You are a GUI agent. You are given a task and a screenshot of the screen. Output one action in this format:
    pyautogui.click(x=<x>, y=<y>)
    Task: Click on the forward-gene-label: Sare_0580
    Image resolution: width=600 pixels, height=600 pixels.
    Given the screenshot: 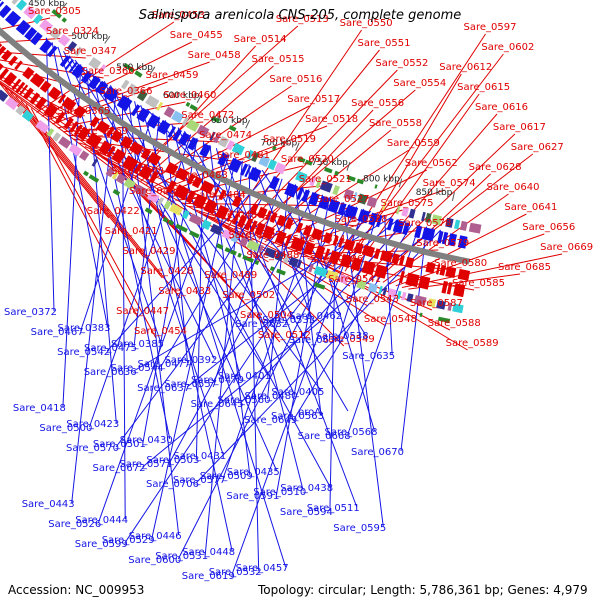 What is the action you would take?
    pyautogui.click(x=460, y=263)
    